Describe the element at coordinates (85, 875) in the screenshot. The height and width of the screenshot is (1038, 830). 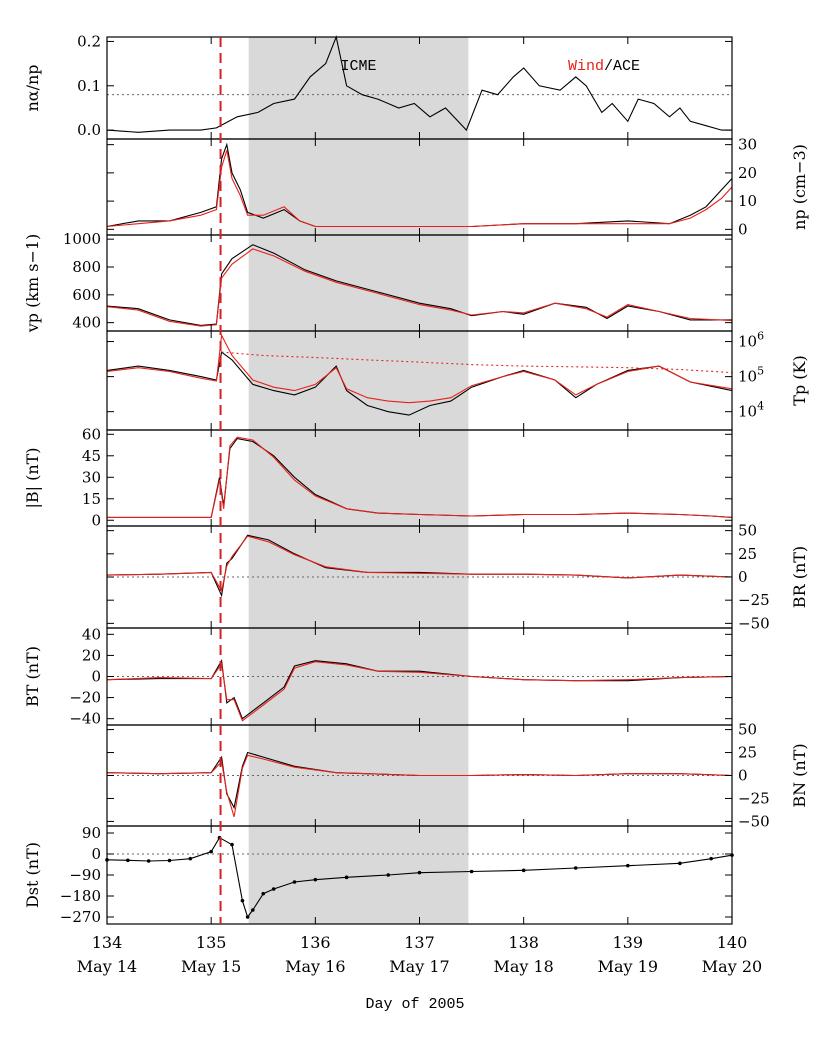
I see `y-tick-label: −90` at that location.